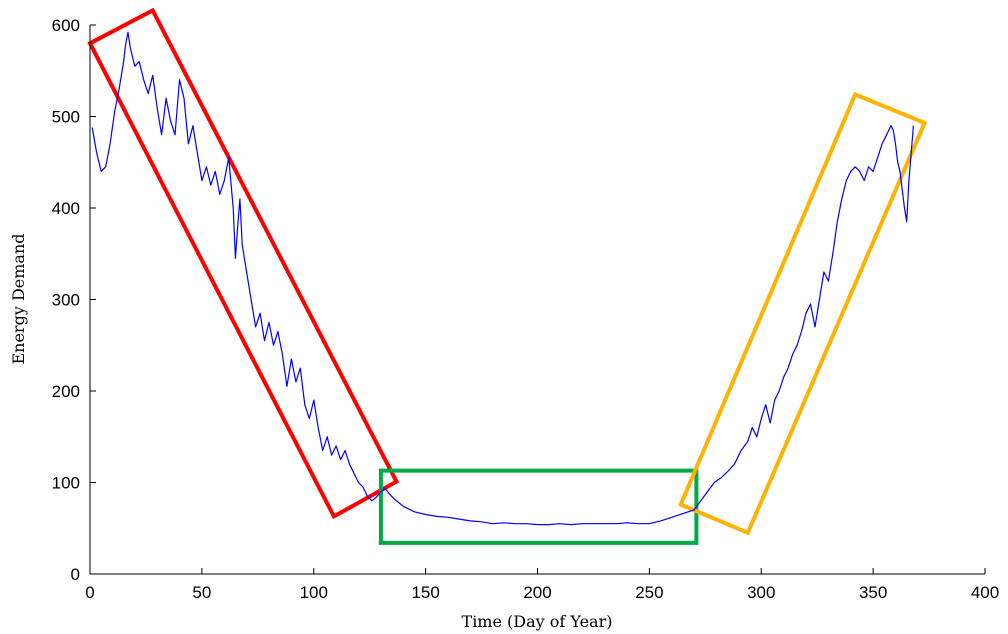  What do you see at coordinates (66, 117) in the screenshot?
I see `y-tick-label: 500` at bounding box center [66, 117].